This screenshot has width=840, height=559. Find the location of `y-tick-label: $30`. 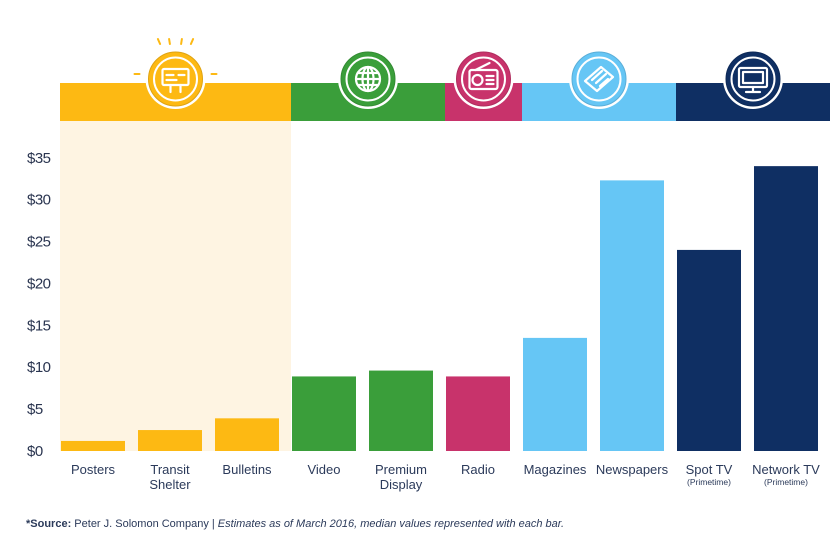

y-tick-label: $30 is located at coordinates (39, 200).